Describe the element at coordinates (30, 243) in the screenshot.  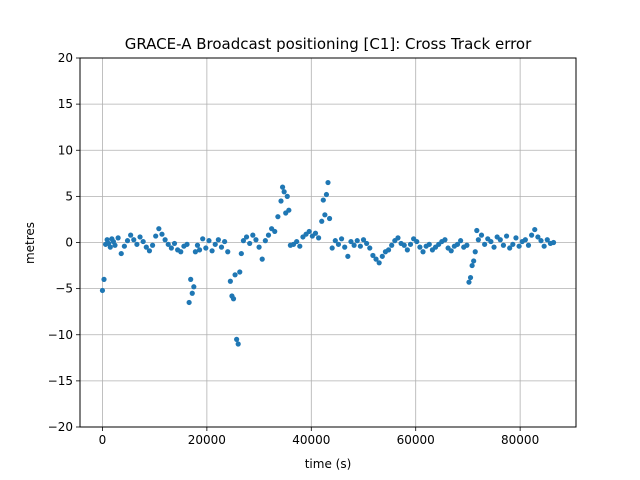
I see `y-axis-label: metres` at that location.